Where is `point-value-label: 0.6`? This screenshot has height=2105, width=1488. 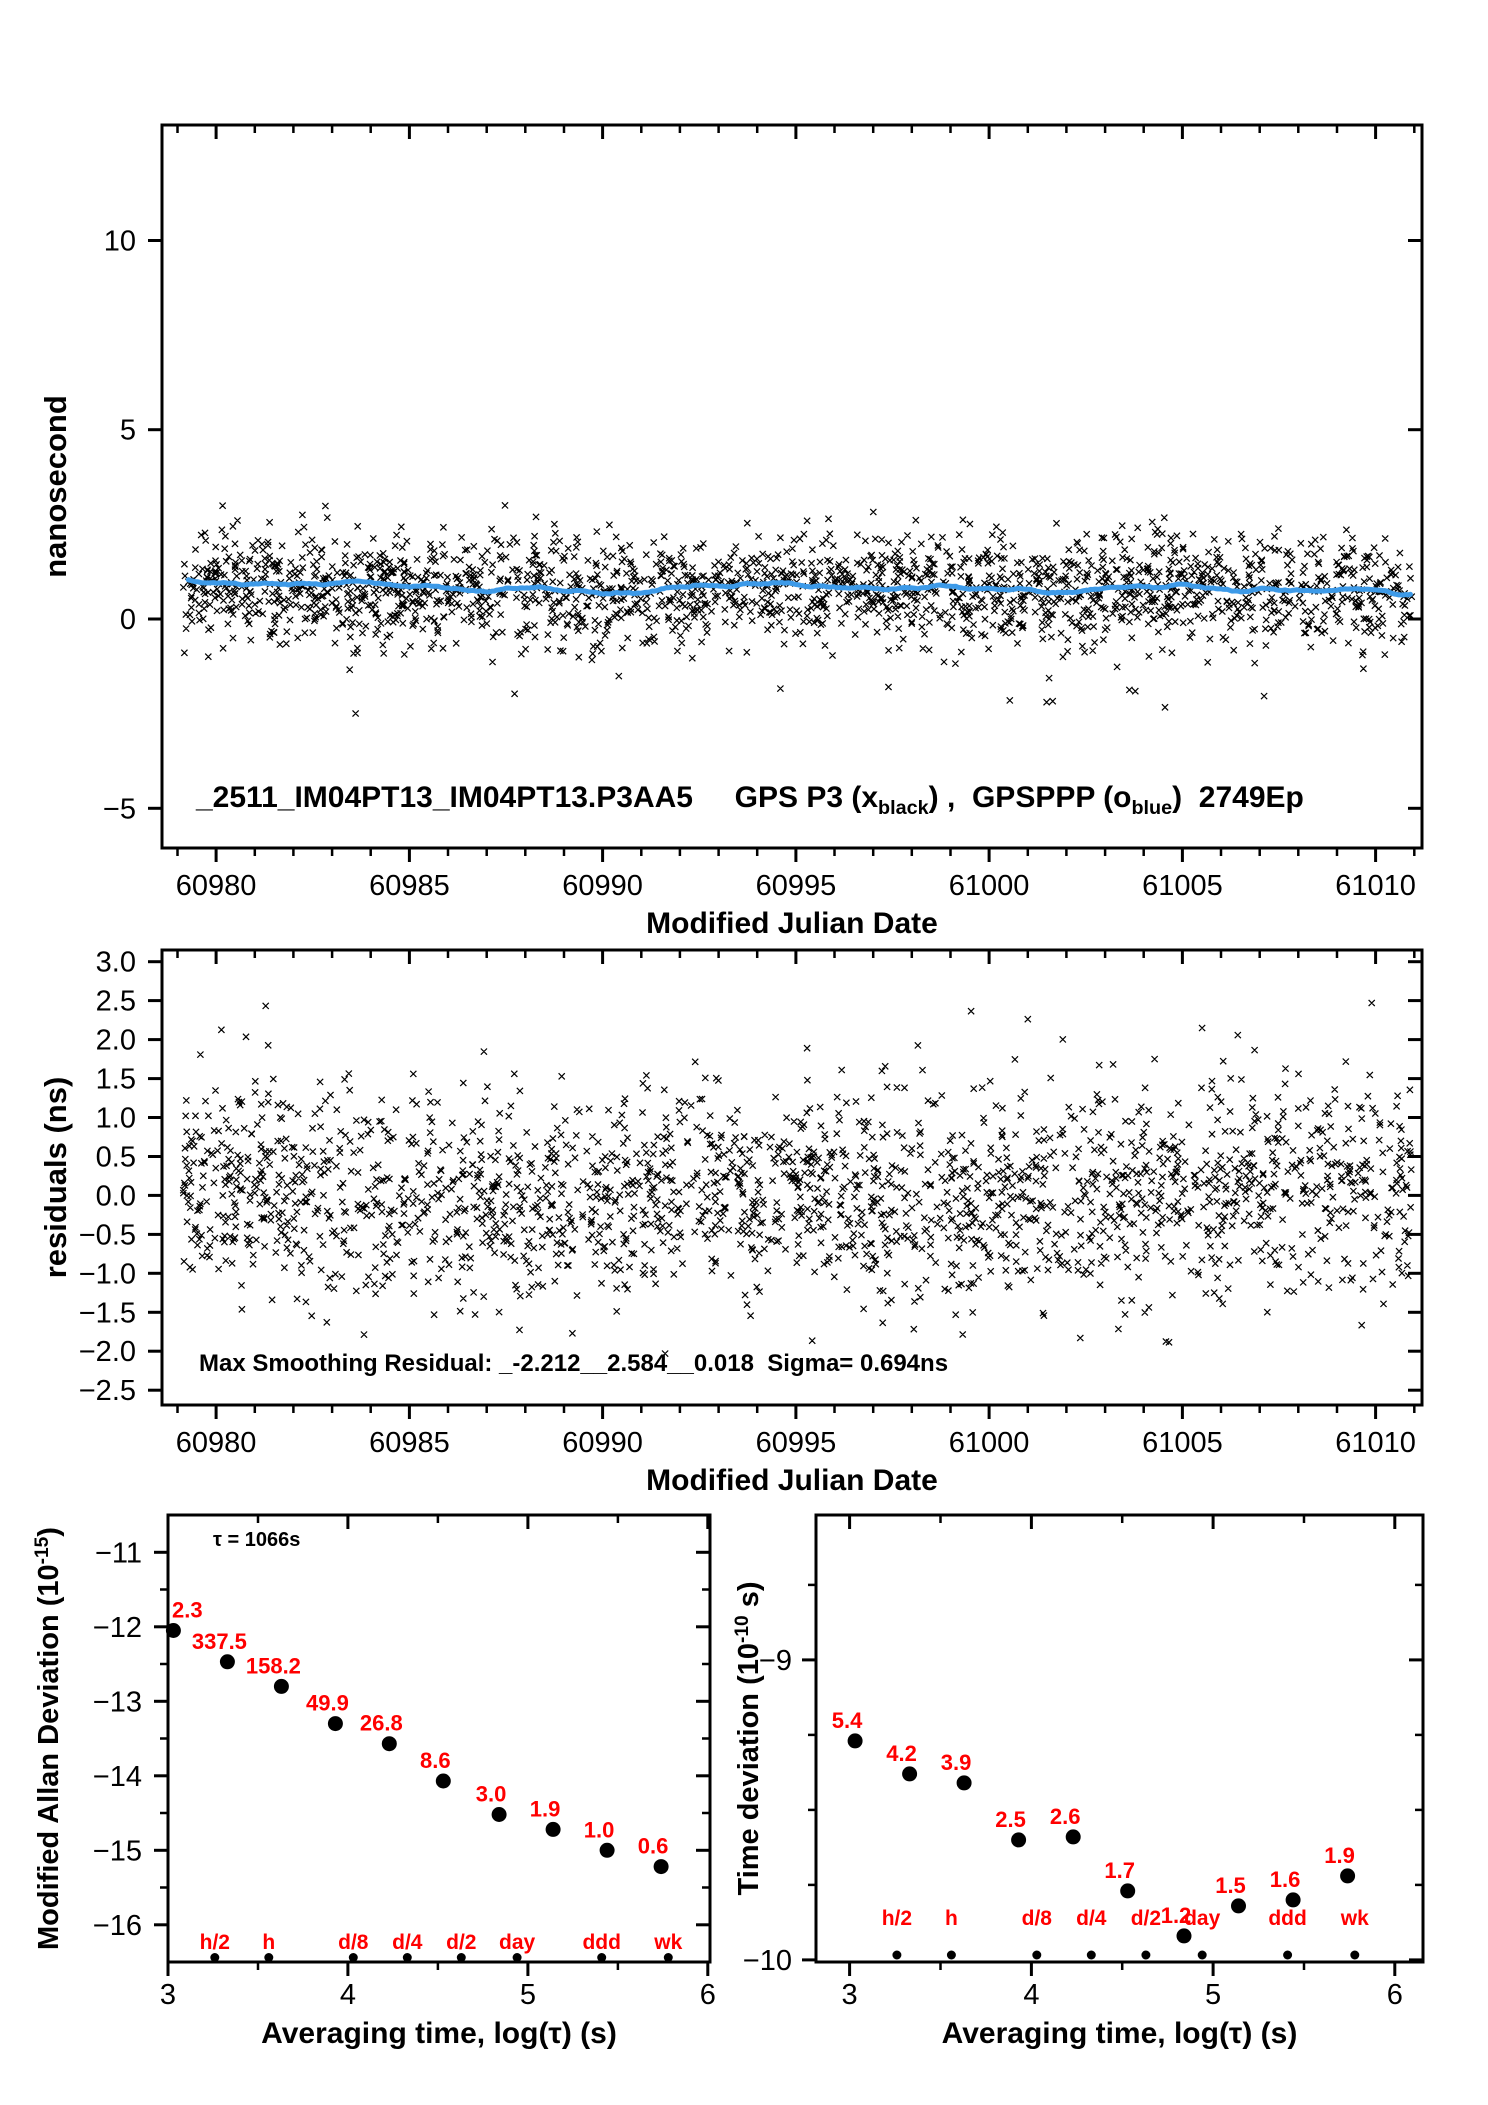
point-value-label: 0.6 is located at coordinates (653, 1846).